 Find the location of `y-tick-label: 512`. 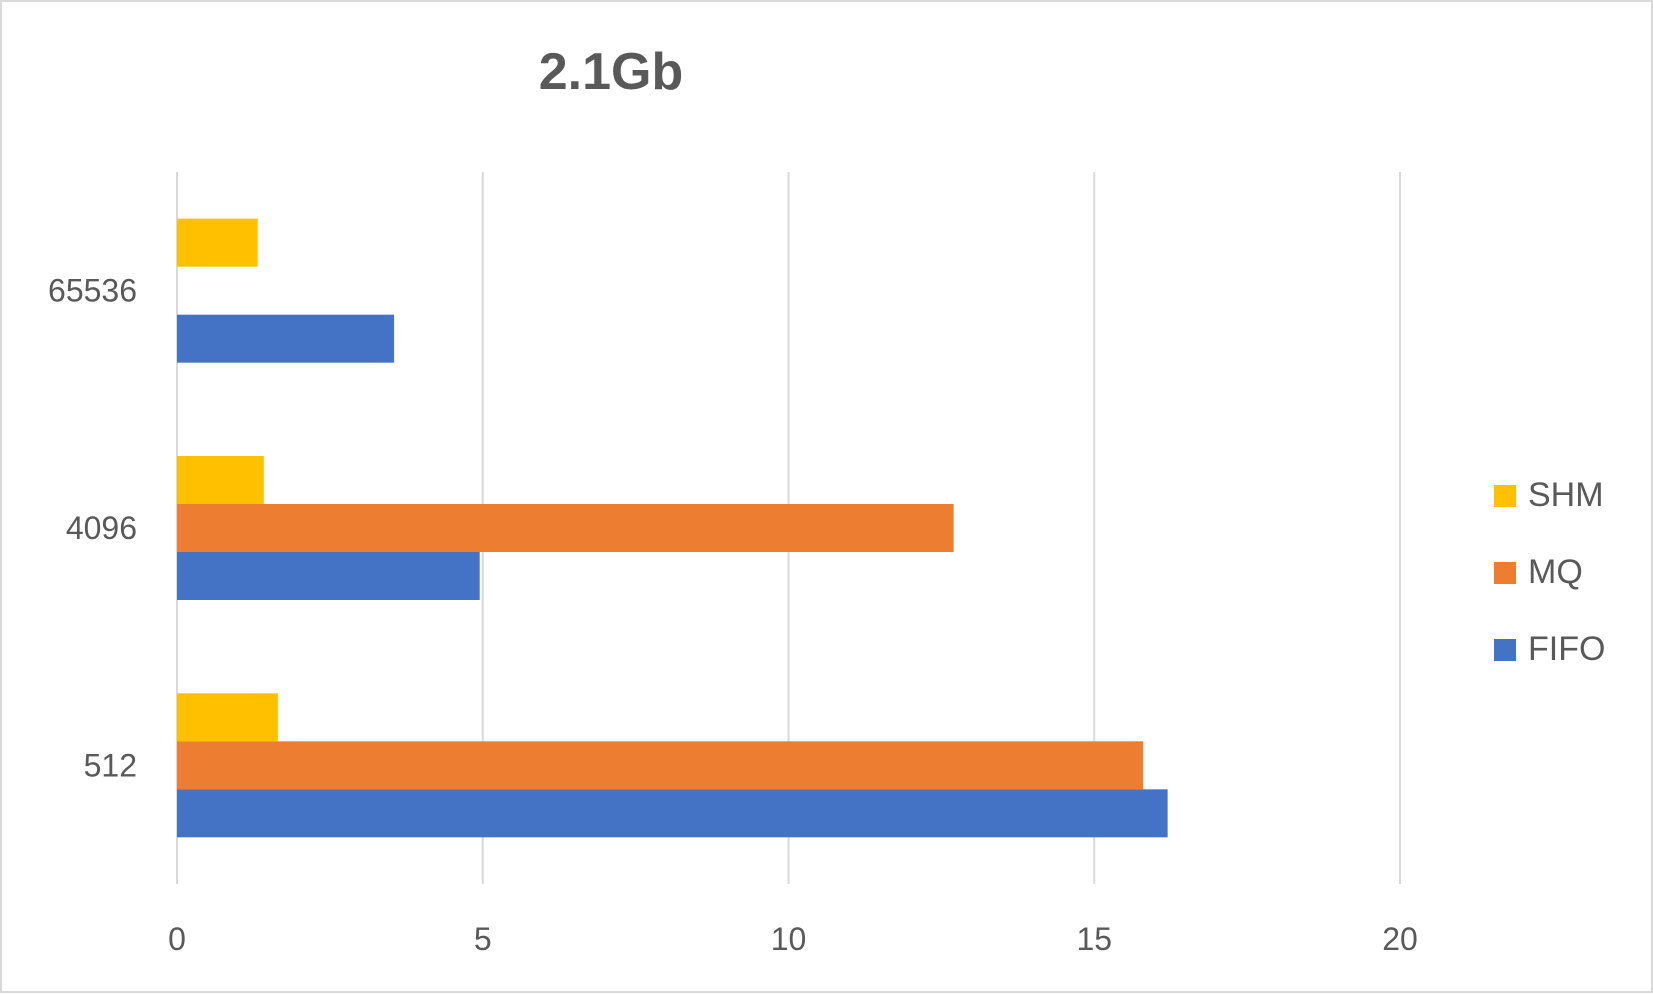

y-tick-label: 512 is located at coordinates (110, 765).